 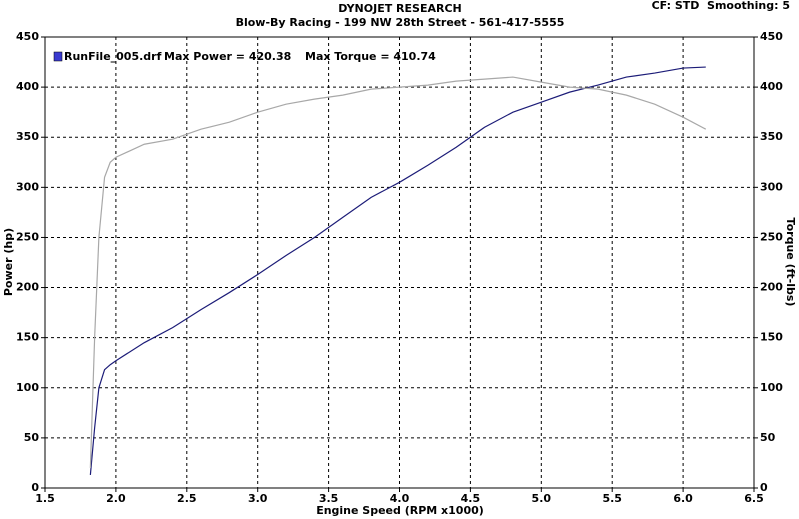 I want to click on x-tick-label: 6.0, so click(x=683, y=498).